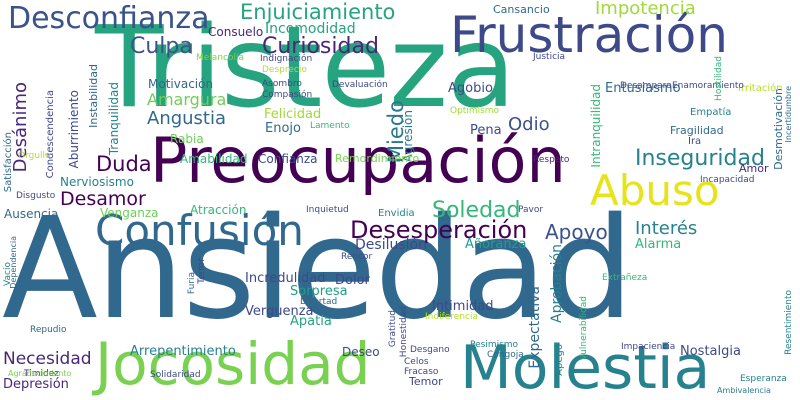 The image size is (800, 400). What do you see at coordinates (529, 124) in the screenshot?
I see `word: Odio` at bounding box center [529, 124].